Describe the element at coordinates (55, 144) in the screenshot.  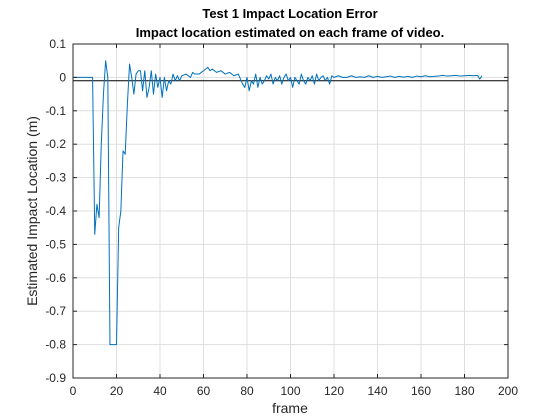
I see `y-tick-label: -0.2` at that location.